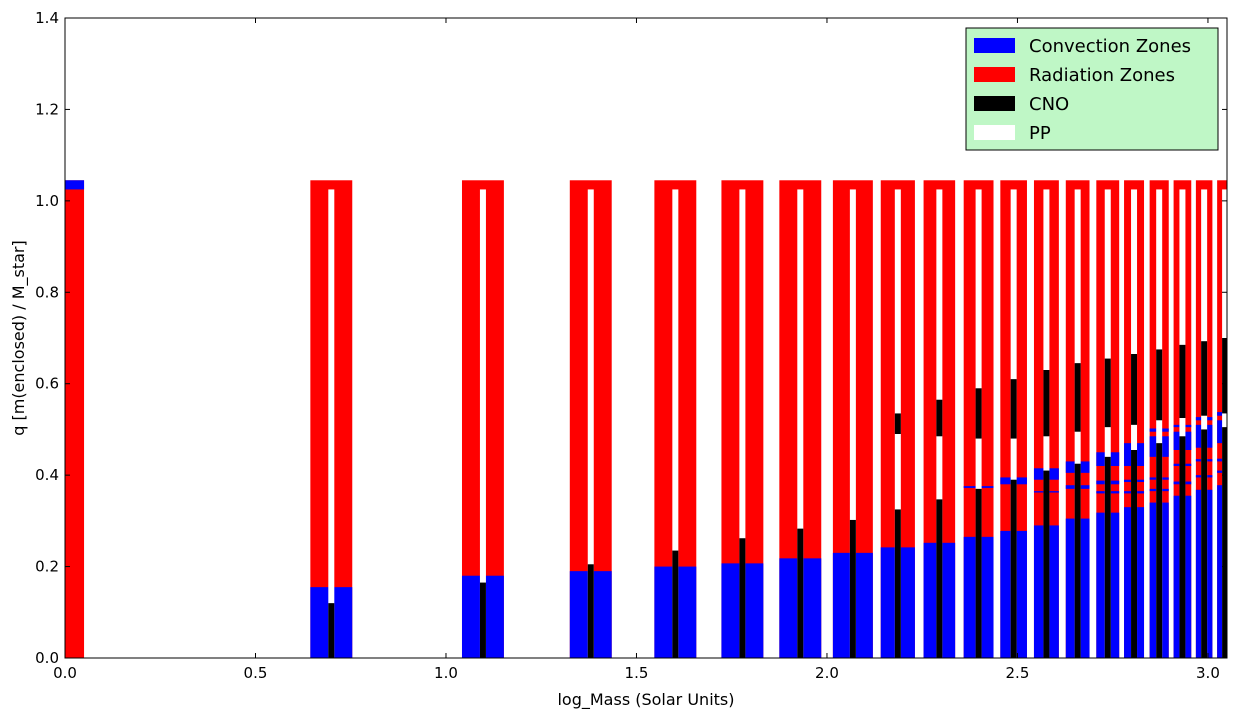 This screenshot has width=1237, height=721. What do you see at coordinates (637, 673) in the screenshot?
I see `x-tick-label: 1.5` at bounding box center [637, 673].